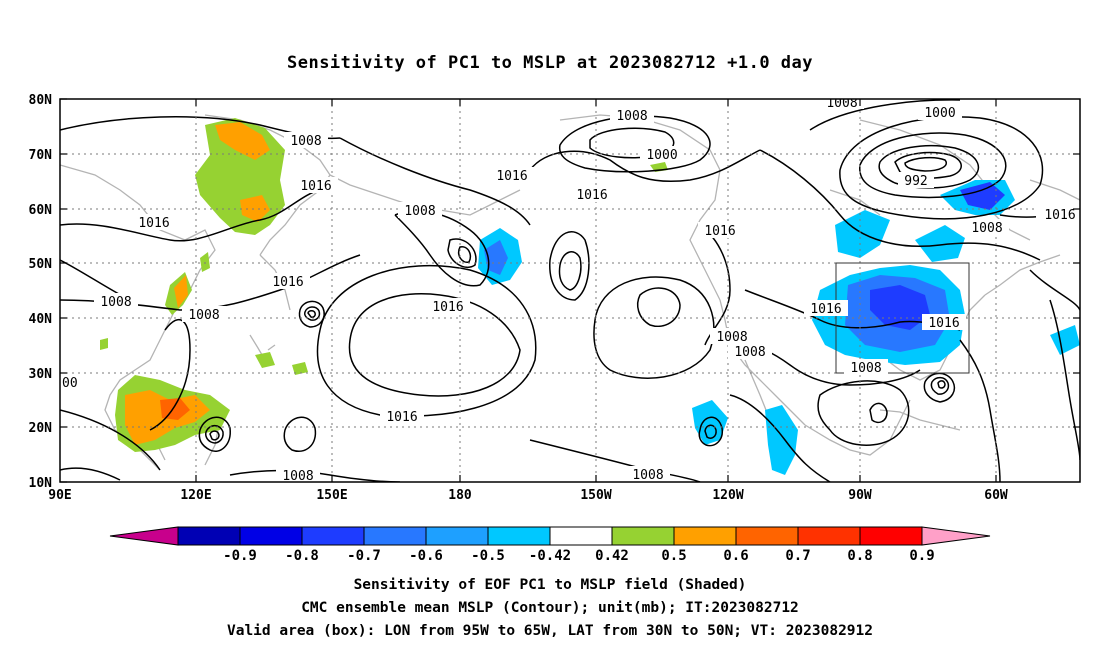  What do you see at coordinates (859, 556) in the screenshot?
I see `colorbar-label: 0.8` at bounding box center [859, 556].